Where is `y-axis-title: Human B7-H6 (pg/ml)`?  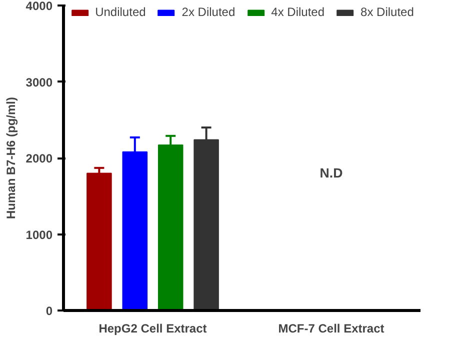
y-axis-title: Human B7-H6 (pg/ml) is located at coordinates (11, 157).